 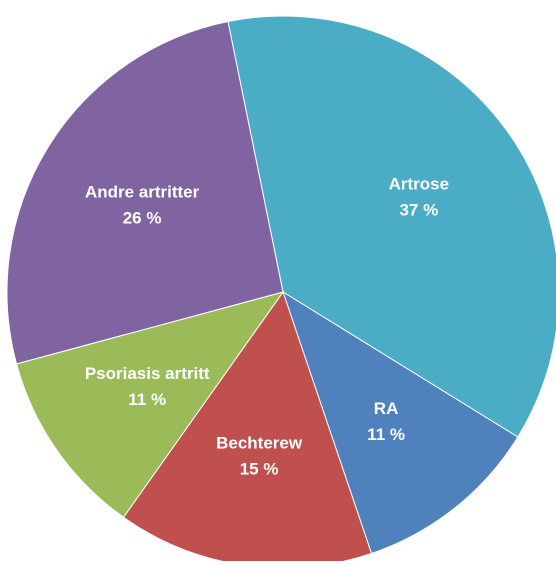 I want to click on slice-label: Andre artritter, so click(x=142, y=191).